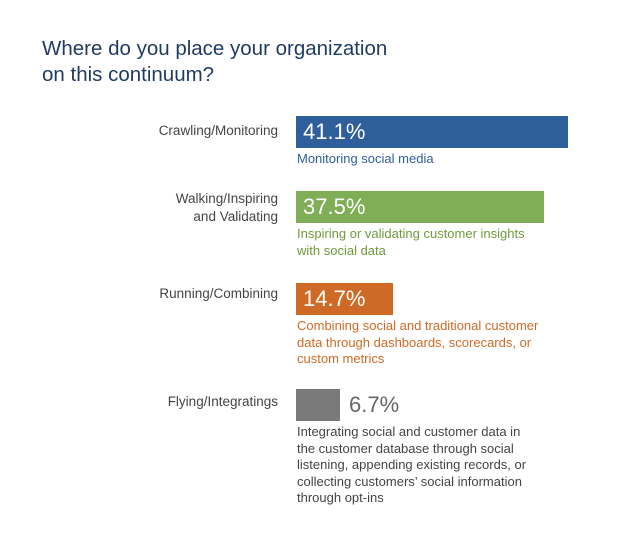 The width and height of the screenshot is (620, 543). What do you see at coordinates (374, 404) in the screenshot?
I see `value-label: 6.7%` at bounding box center [374, 404].